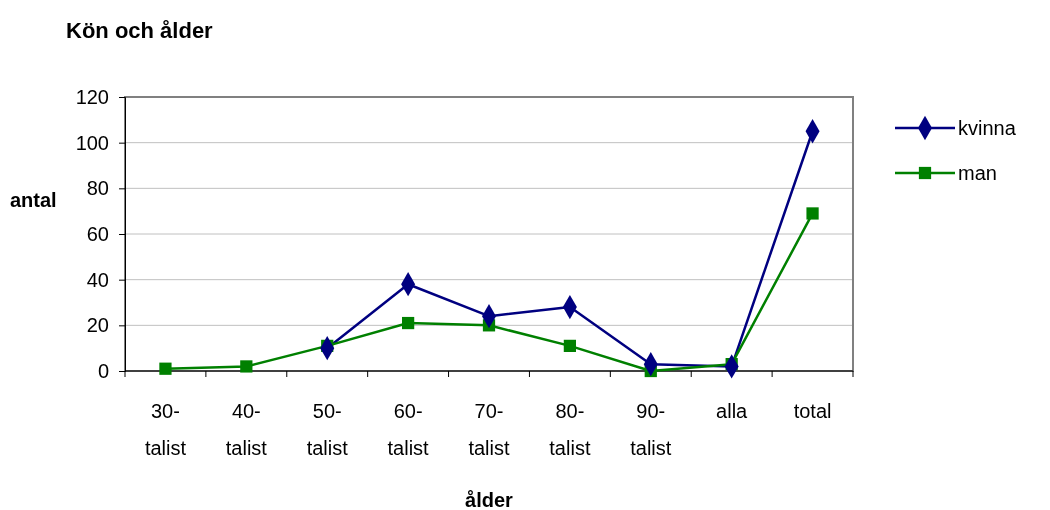 This screenshot has height=510, width=1050. Describe the element at coordinates (97, 188) in the screenshot. I see `y-tick-label: 80` at that location.